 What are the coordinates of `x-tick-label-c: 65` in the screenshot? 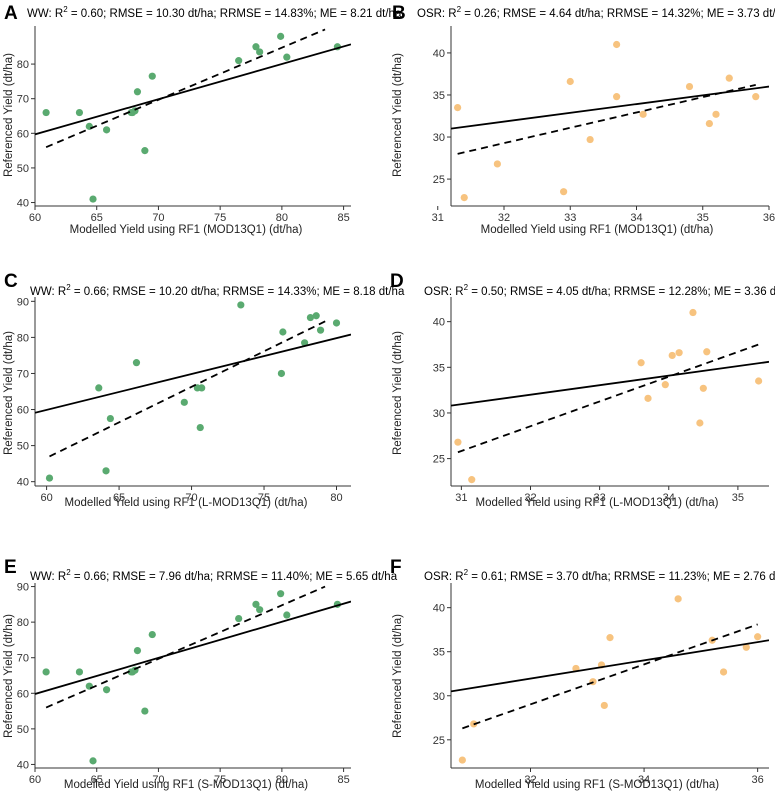 It's located at (119, 498).